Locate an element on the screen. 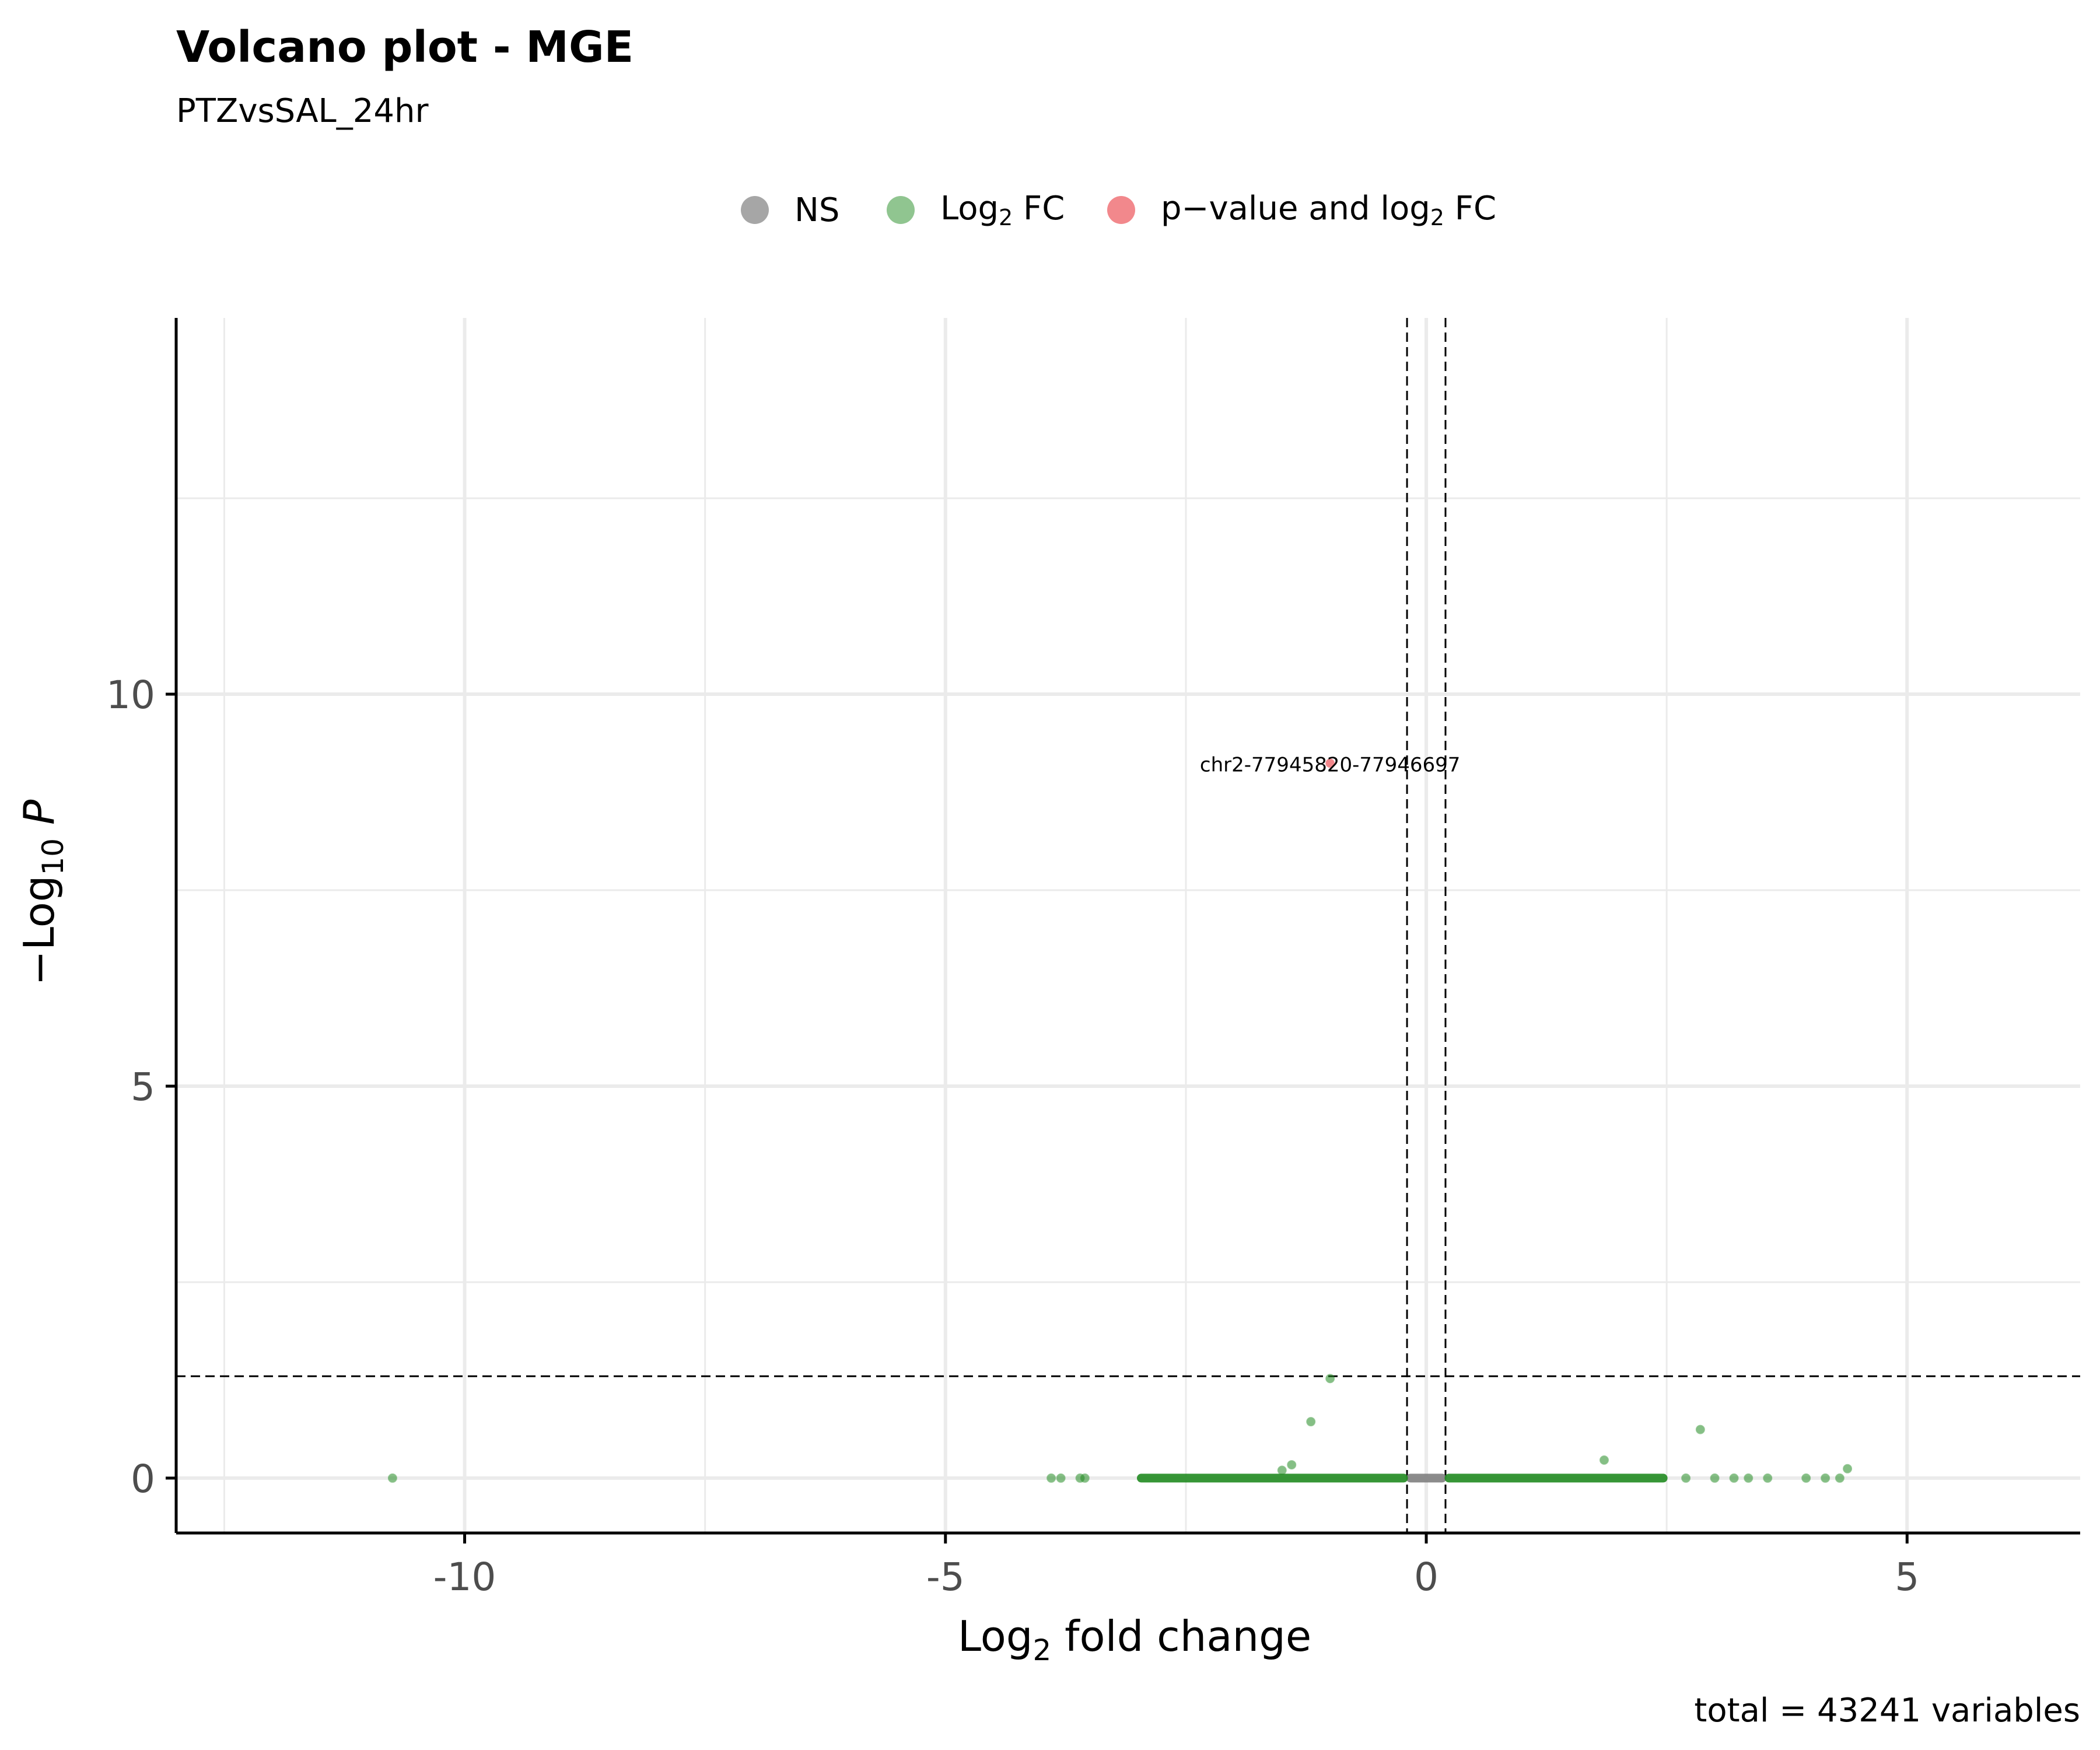 The height and width of the screenshot is (1750, 2100). x-tick-label: 0 is located at coordinates (1426, 1577).